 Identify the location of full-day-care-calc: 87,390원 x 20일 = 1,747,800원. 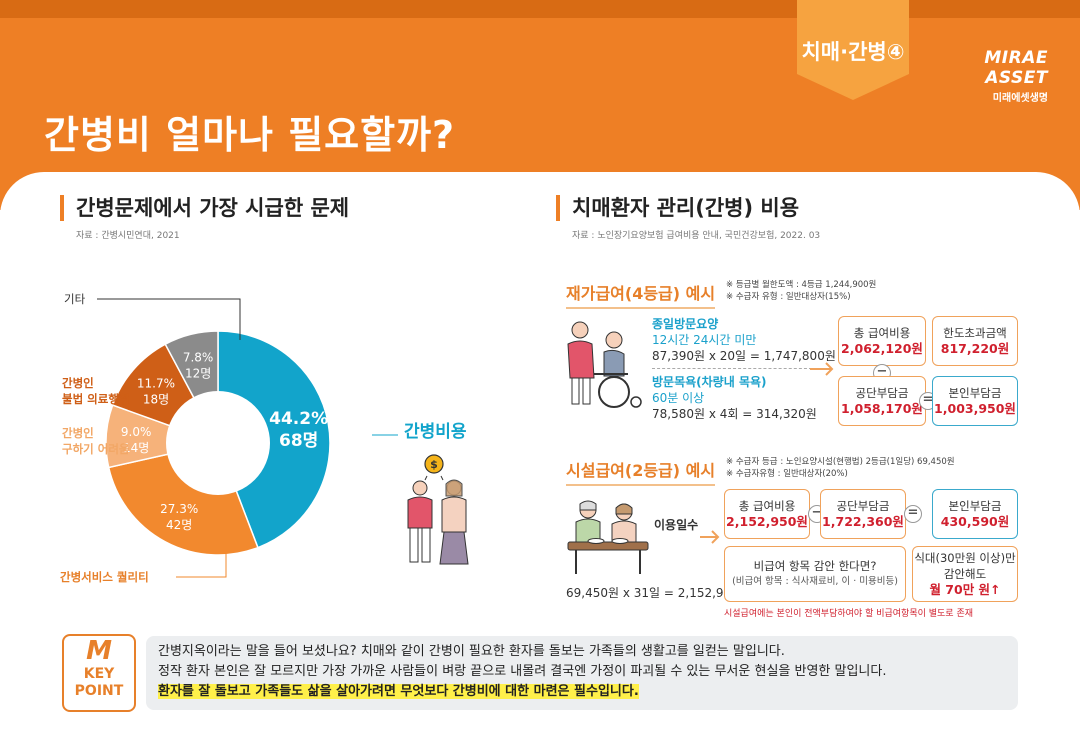
(744, 356).